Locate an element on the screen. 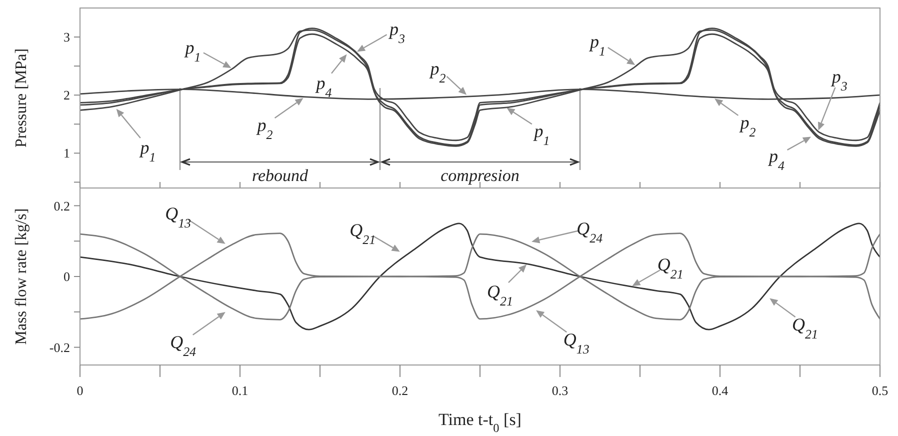  y-tick-label: 2 is located at coordinates (67, 95).